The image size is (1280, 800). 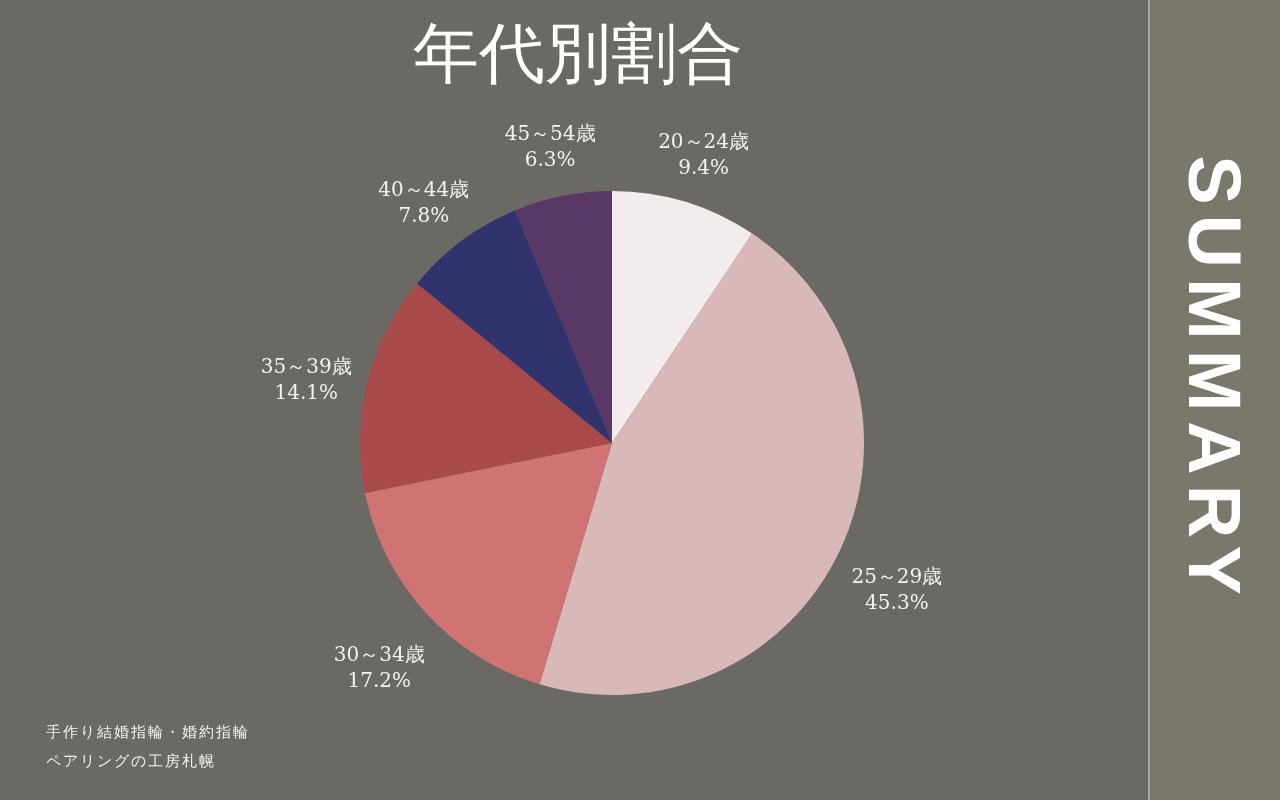 I want to click on slice-label: 30～34歳, so click(x=379, y=654).